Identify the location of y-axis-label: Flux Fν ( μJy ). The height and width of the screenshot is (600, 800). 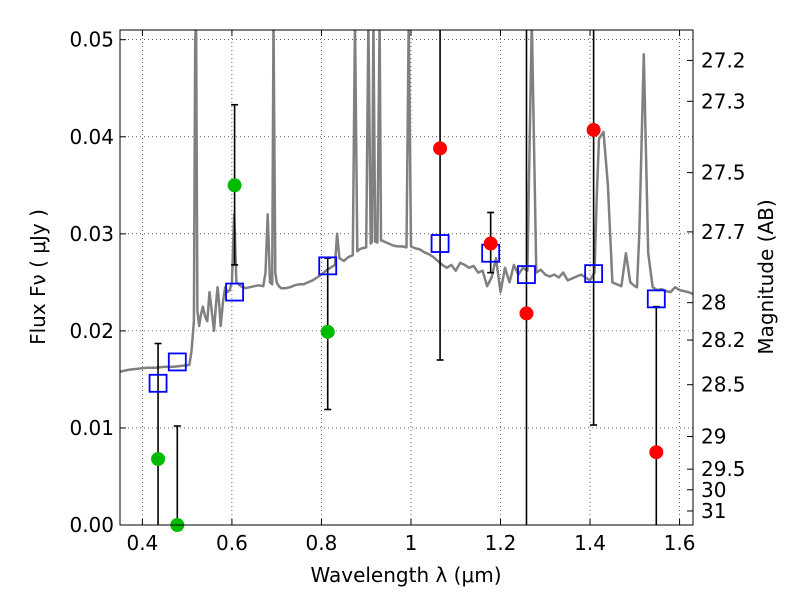
(38, 277).